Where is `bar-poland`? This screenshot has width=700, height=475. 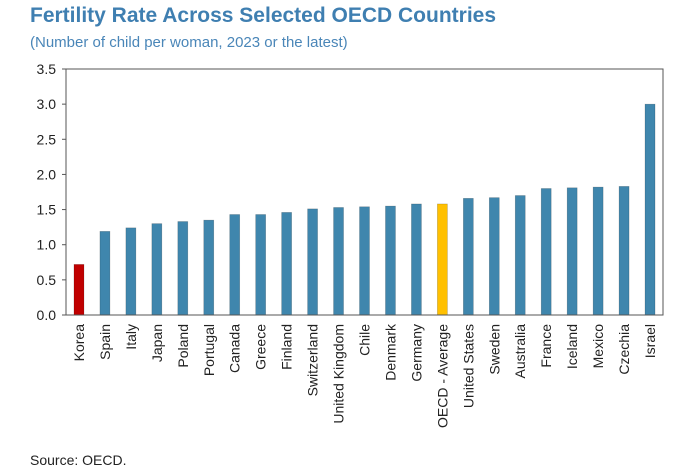
bar-poland is located at coordinates (183, 268).